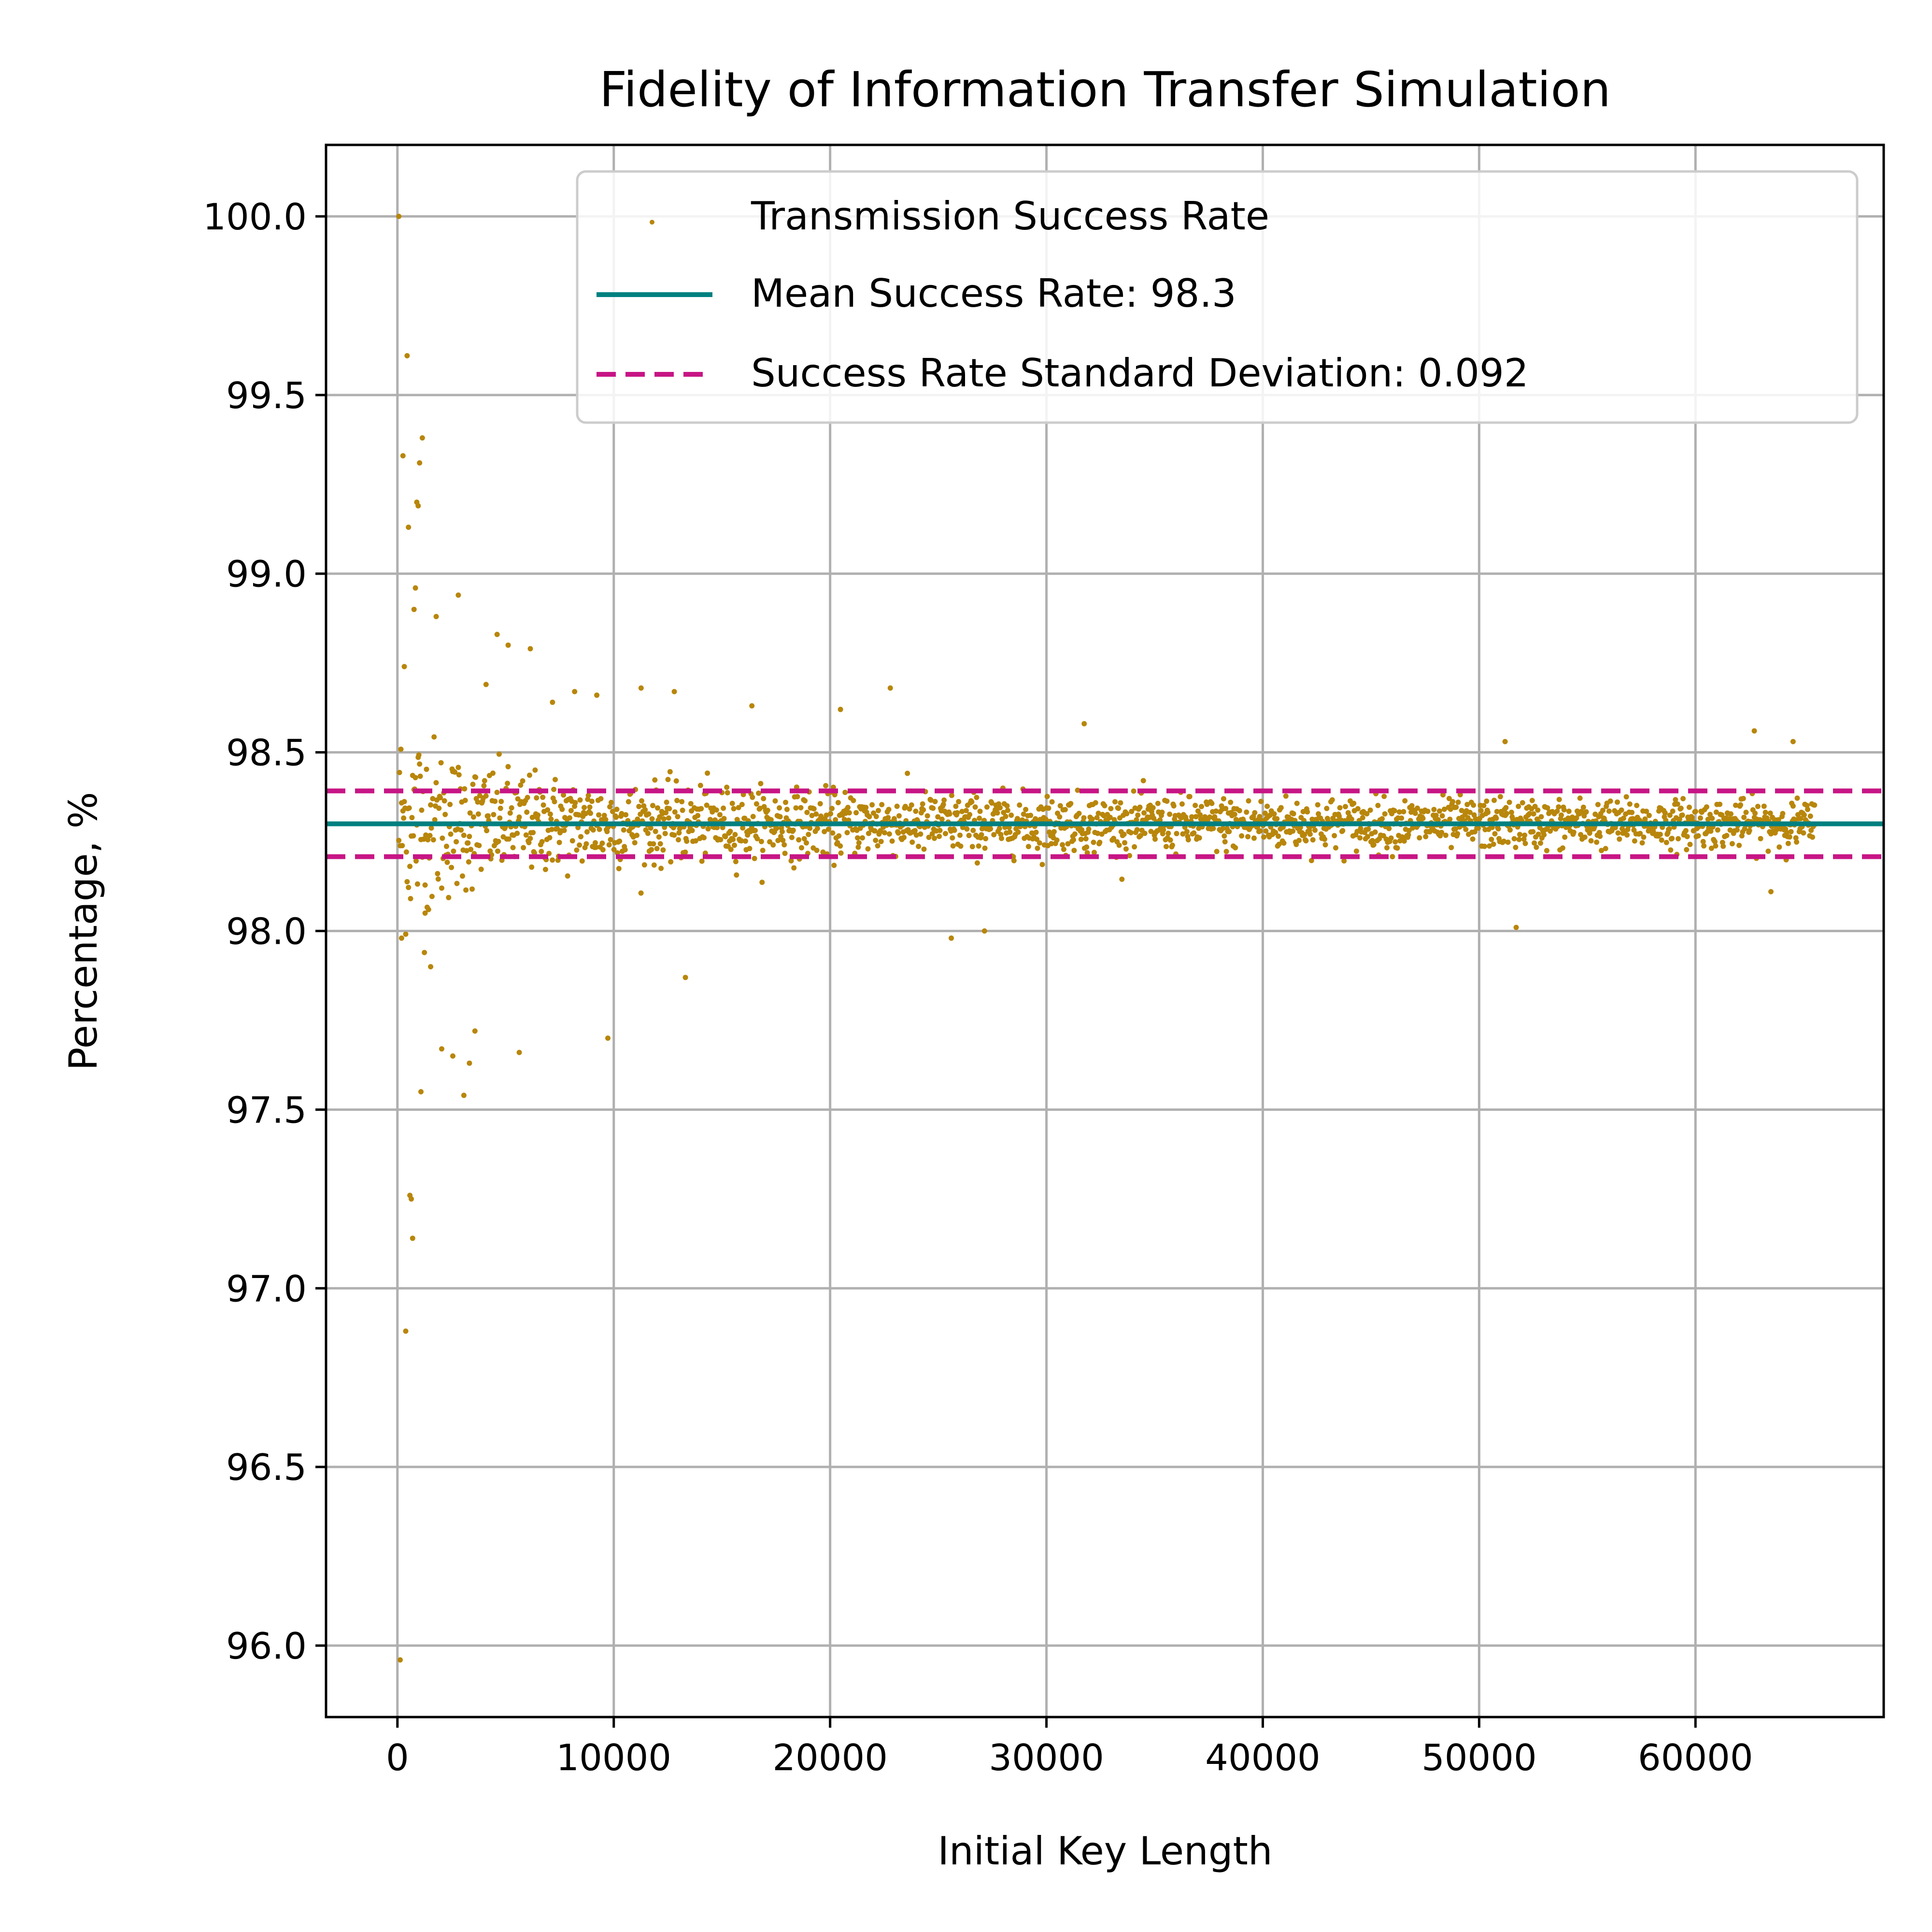  I want to click on y-tick-label: 100.0, so click(255, 217).